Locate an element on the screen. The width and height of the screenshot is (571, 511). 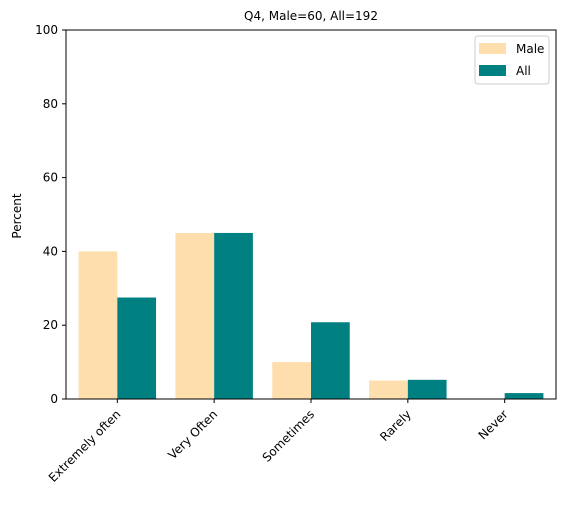
chart-title: Q4, Male=60, All=192 is located at coordinates (311, 16).